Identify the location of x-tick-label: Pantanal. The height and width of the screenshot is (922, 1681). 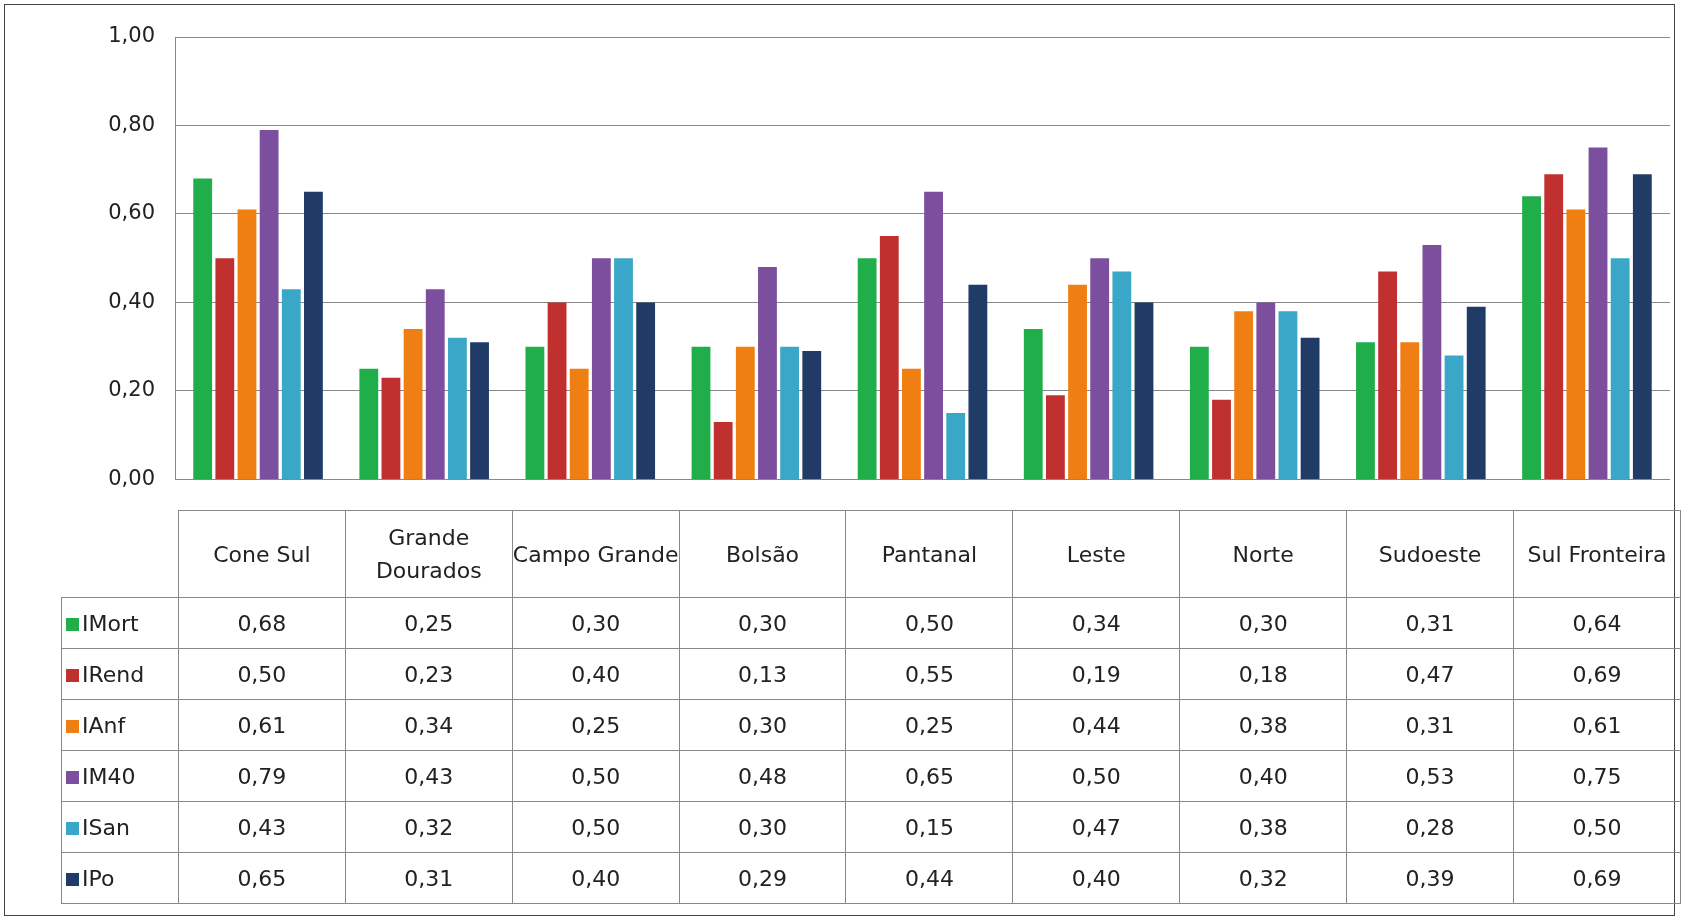
(929, 554).